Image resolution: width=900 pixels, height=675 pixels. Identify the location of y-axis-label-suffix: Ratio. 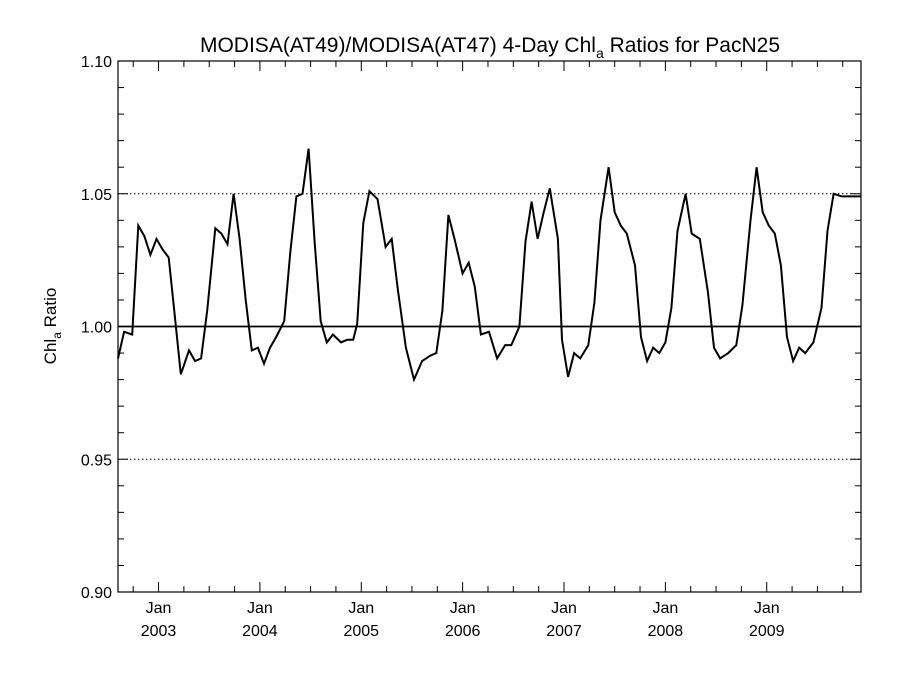
(50, 310).